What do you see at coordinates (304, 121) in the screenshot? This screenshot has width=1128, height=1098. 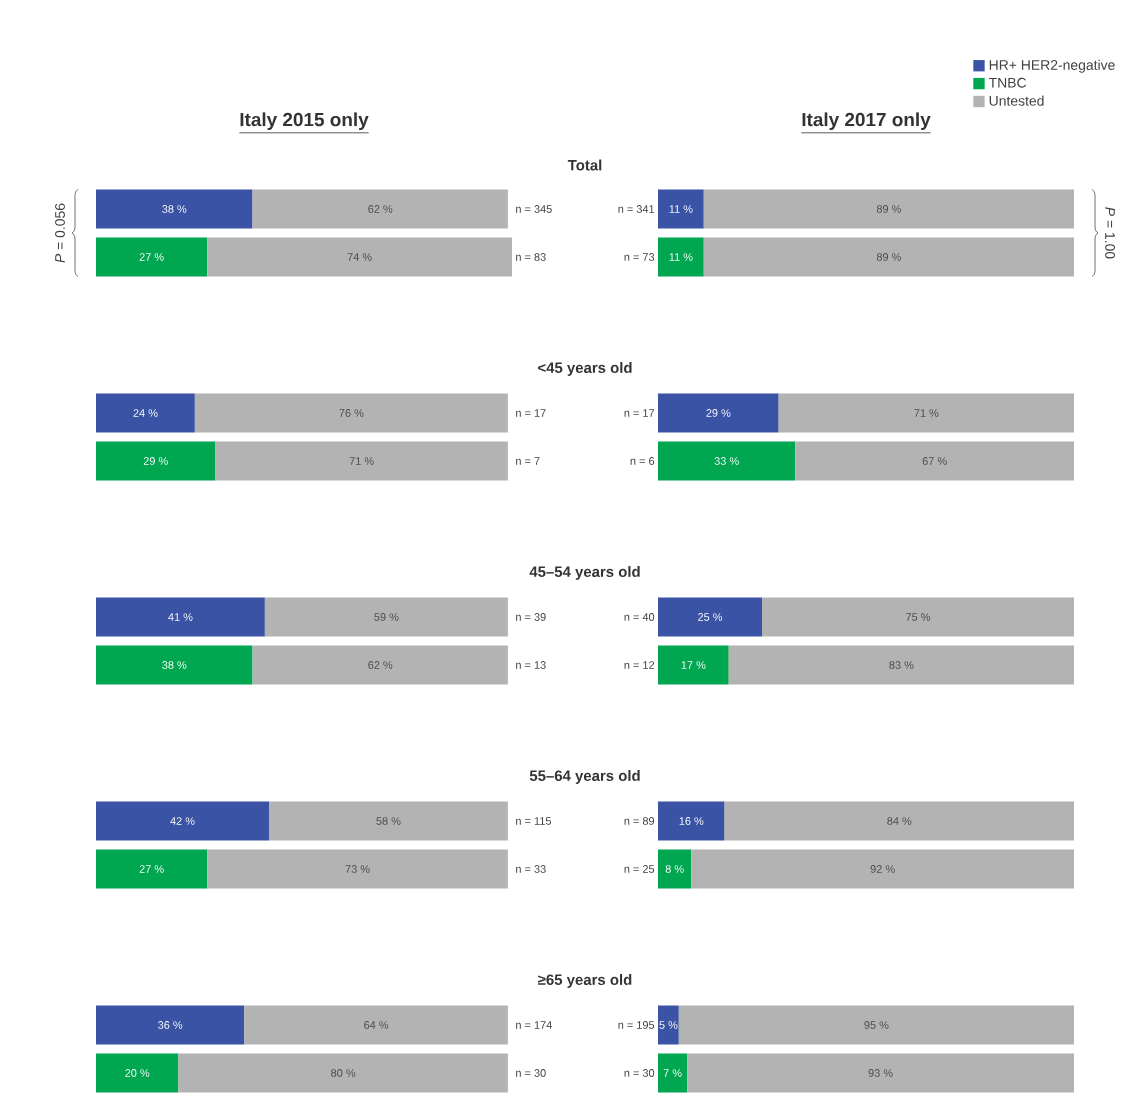 I see `chart-title: Italy 2015 only` at bounding box center [304, 121].